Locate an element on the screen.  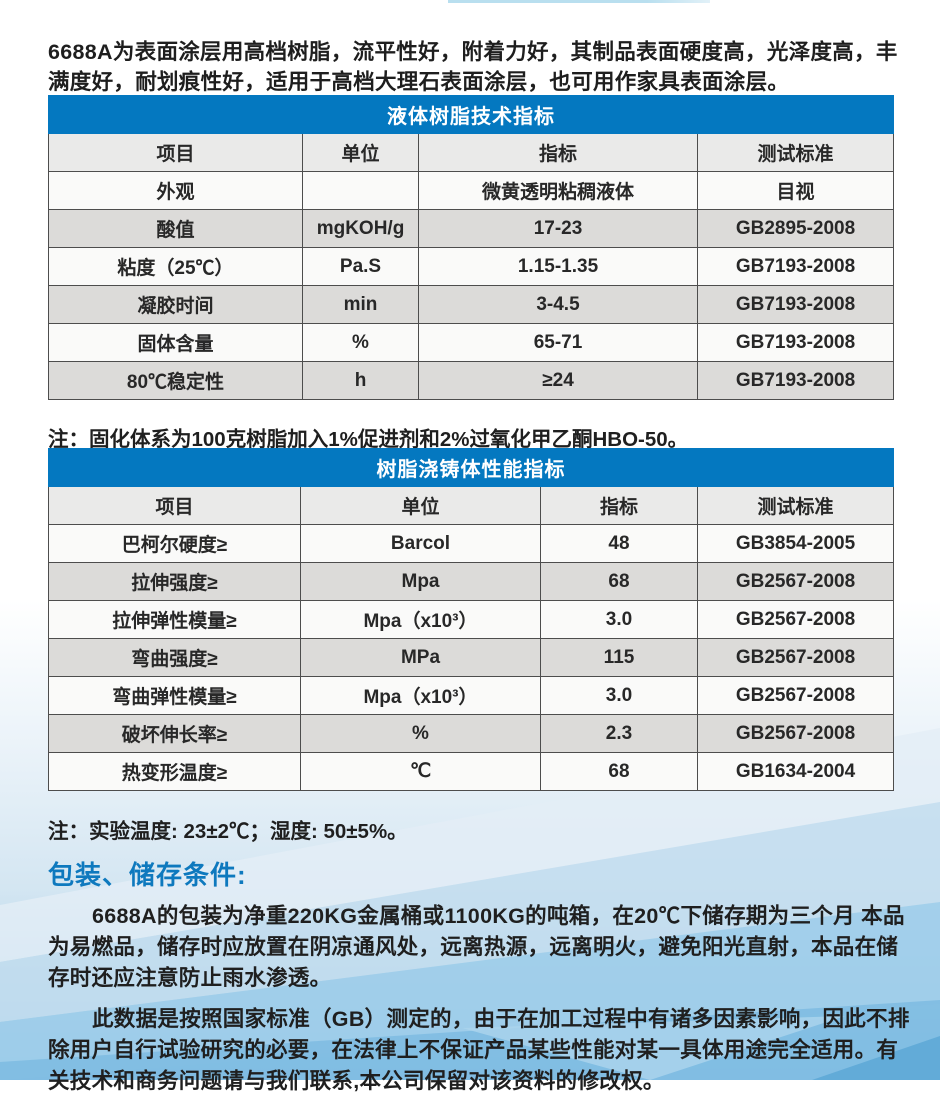
table-cell: GB2895-2008 is located at coordinates (795, 228).